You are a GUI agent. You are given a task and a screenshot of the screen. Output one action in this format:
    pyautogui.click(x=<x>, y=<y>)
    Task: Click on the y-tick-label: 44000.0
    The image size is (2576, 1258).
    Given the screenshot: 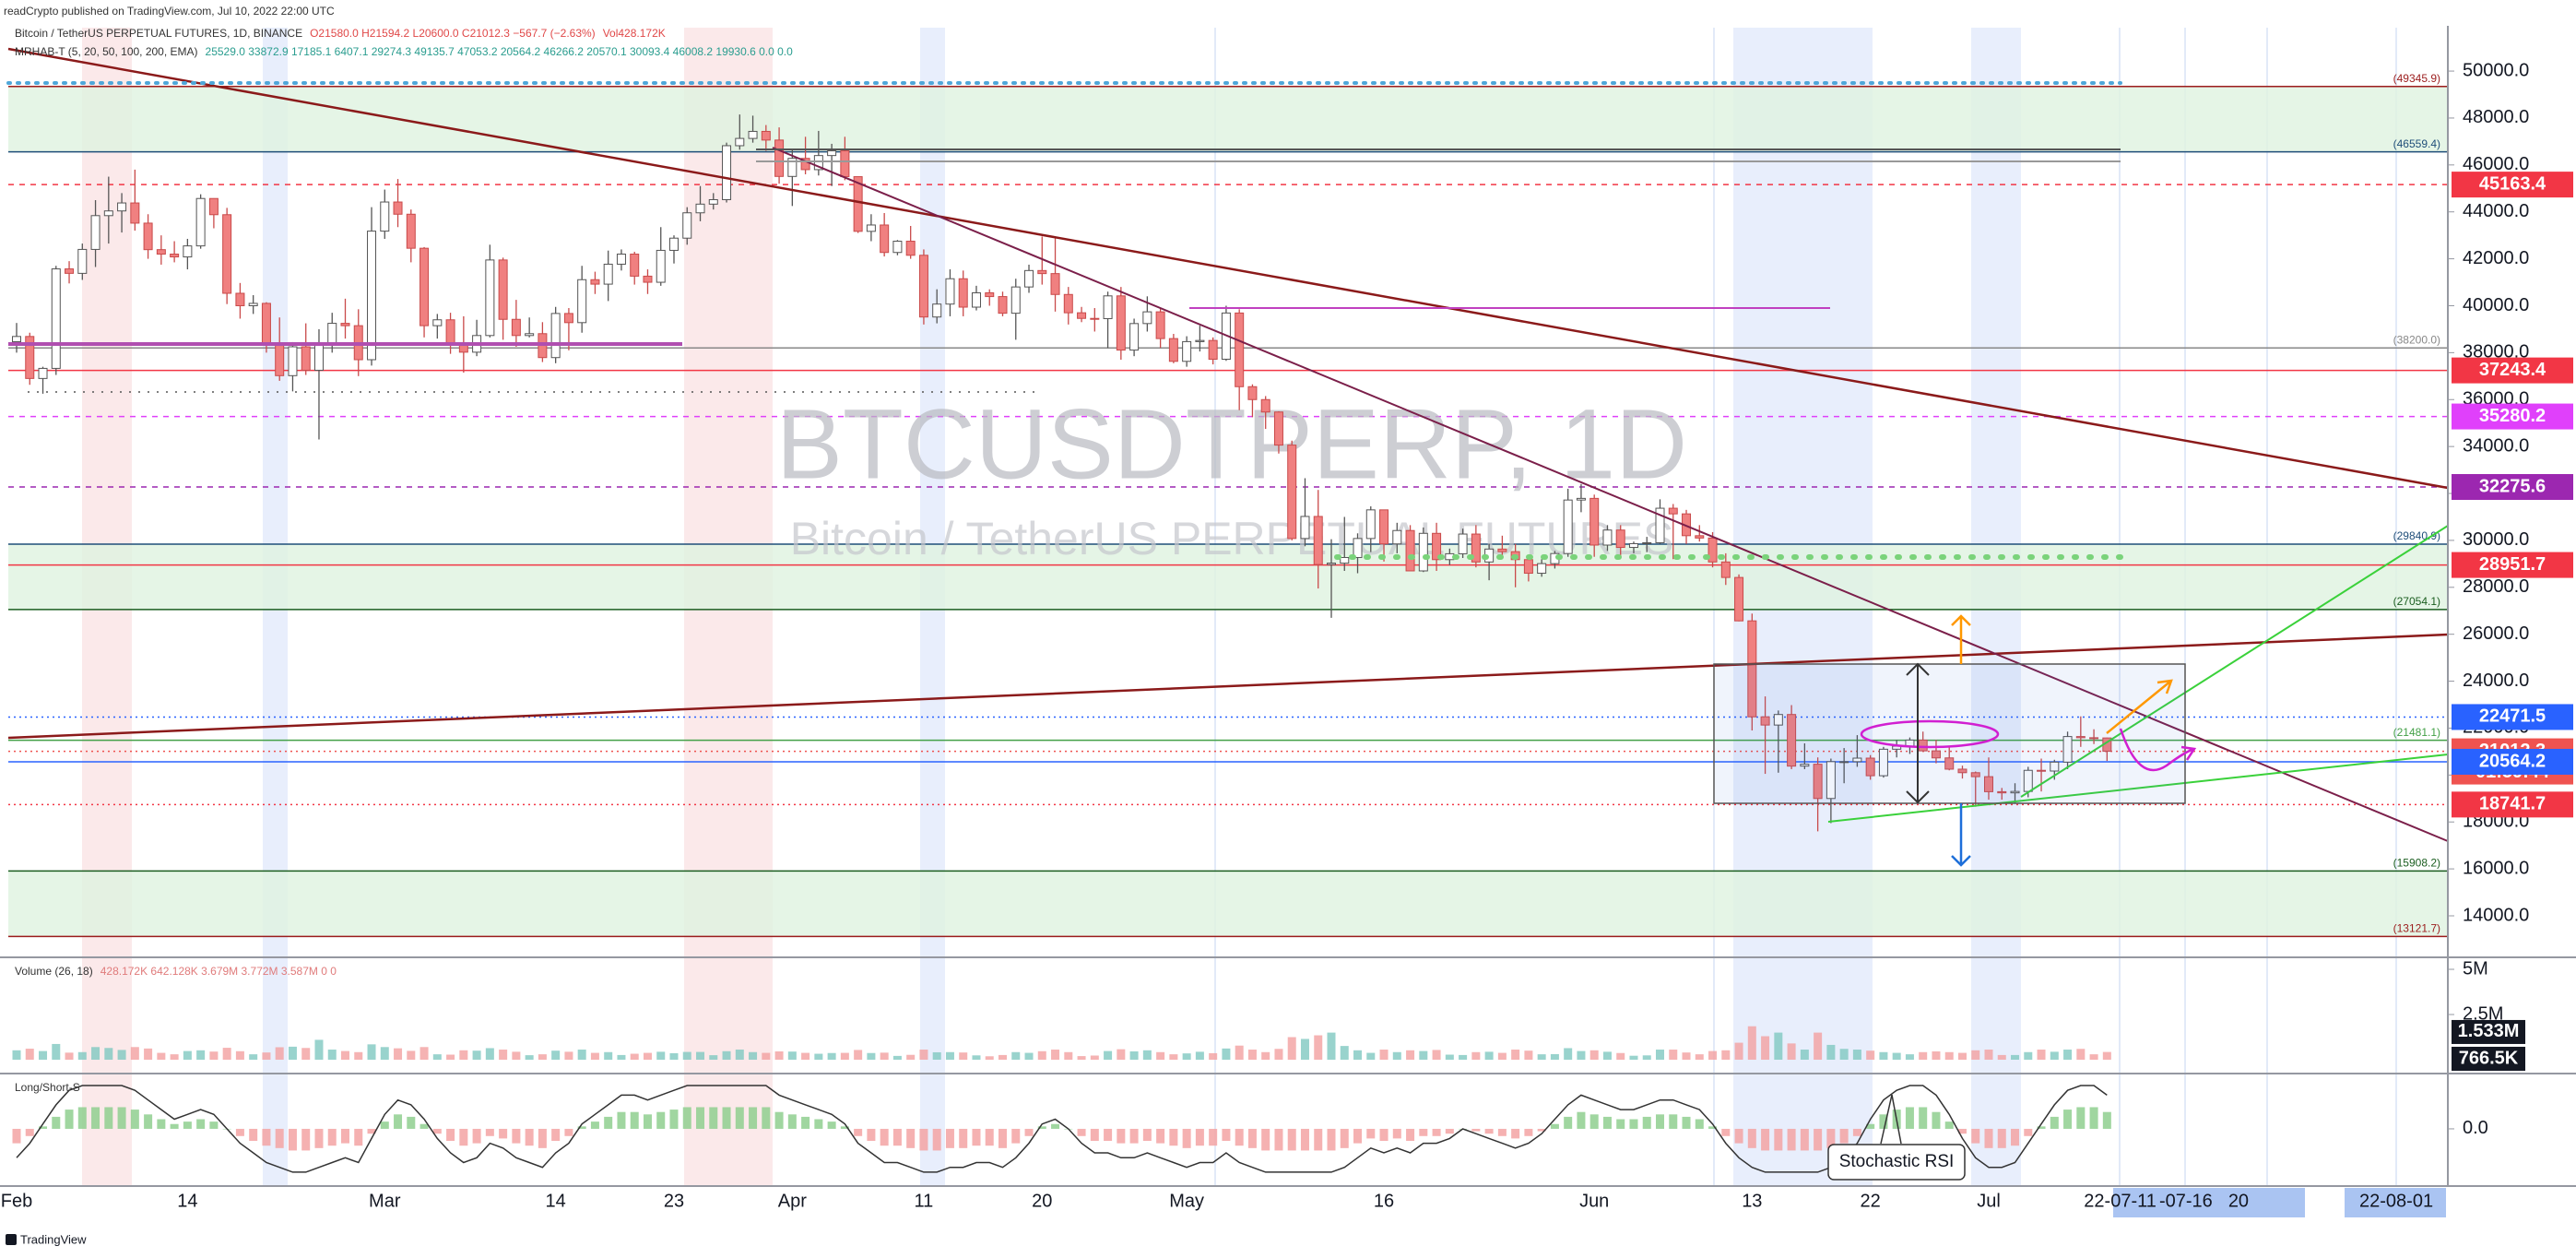 What is the action you would take?
    pyautogui.click(x=2496, y=211)
    